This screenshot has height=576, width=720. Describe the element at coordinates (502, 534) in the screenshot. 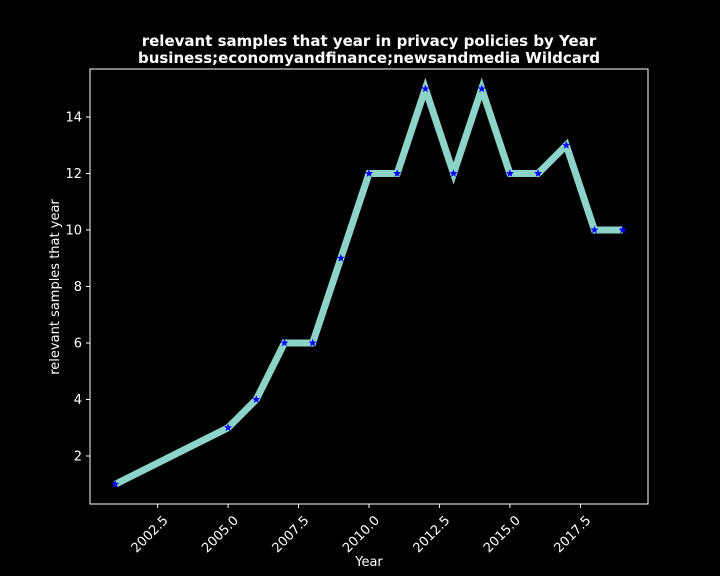

I see `x-tick-label: 2015.0` at that location.